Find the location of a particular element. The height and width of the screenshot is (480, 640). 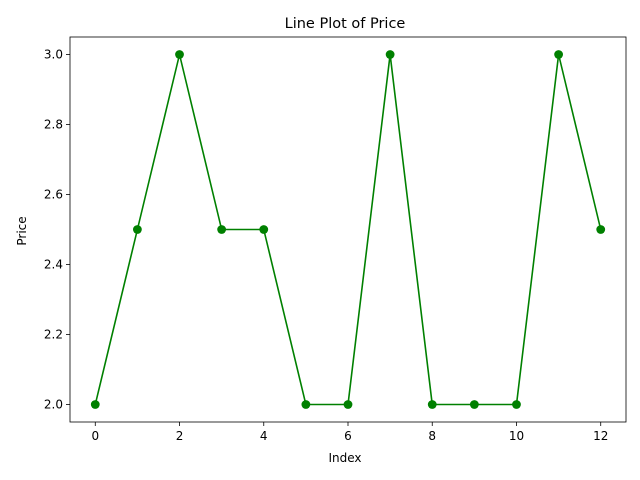

y-tick-label: 2.6 is located at coordinates (53, 195).